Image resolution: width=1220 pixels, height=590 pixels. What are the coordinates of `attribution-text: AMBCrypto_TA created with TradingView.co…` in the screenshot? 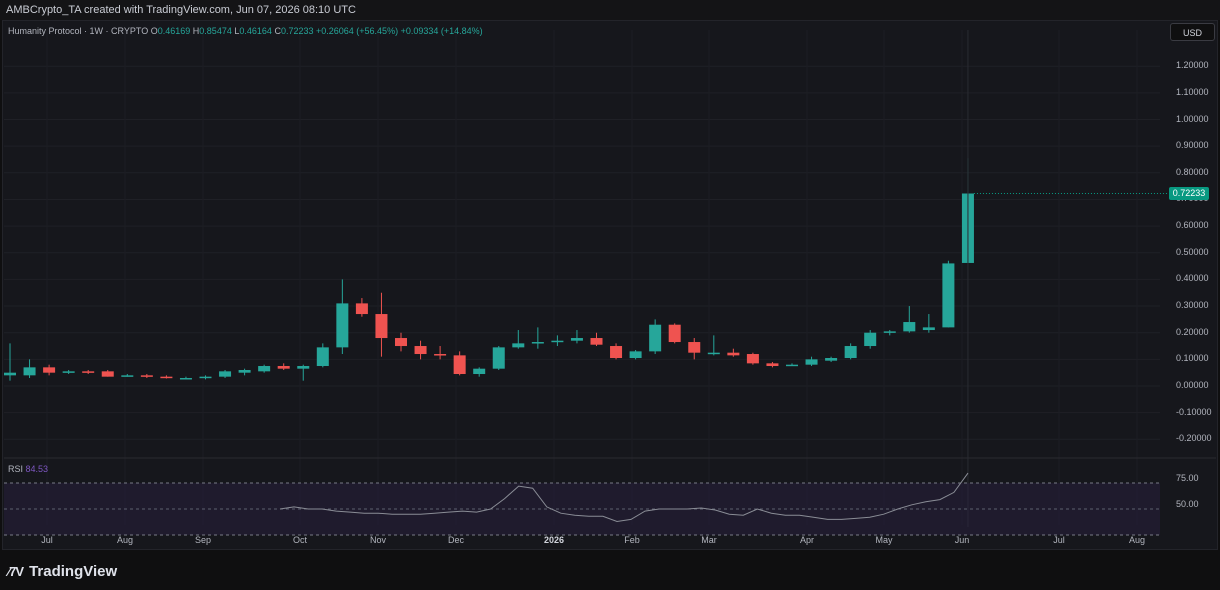 It's located at (181, 10).